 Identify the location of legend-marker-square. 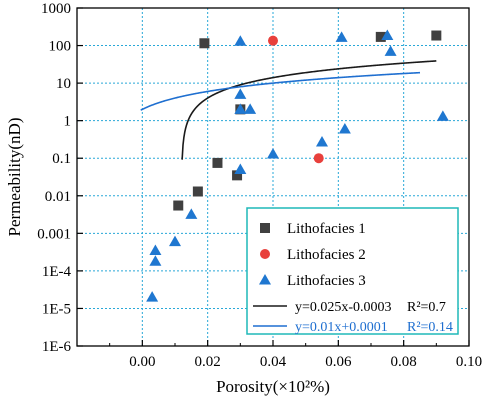
(265, 228).